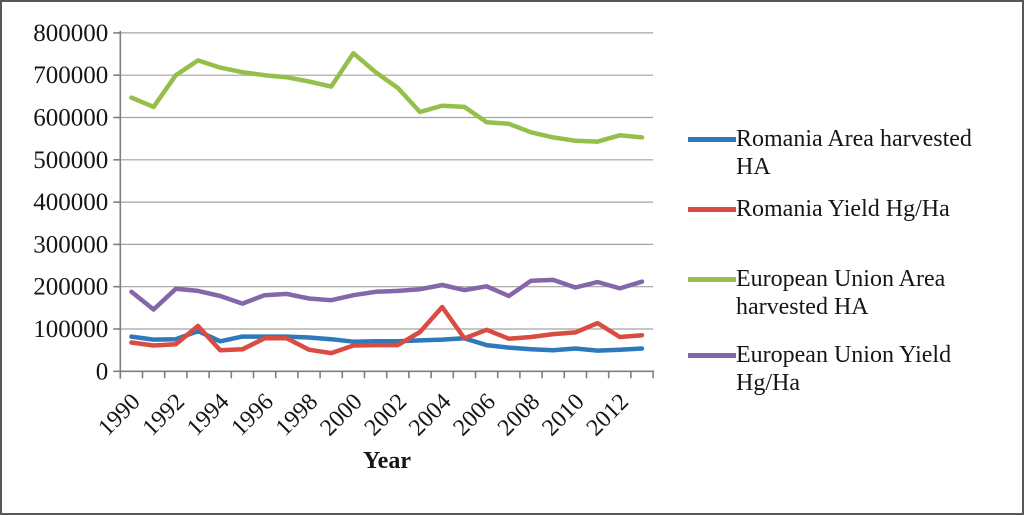 This screenshot has height=515, width=1024. What do you see at coordinates (208, 415) in the screenshot?
I see `x-tick-label: 1994` at bounding box center [208, 415].